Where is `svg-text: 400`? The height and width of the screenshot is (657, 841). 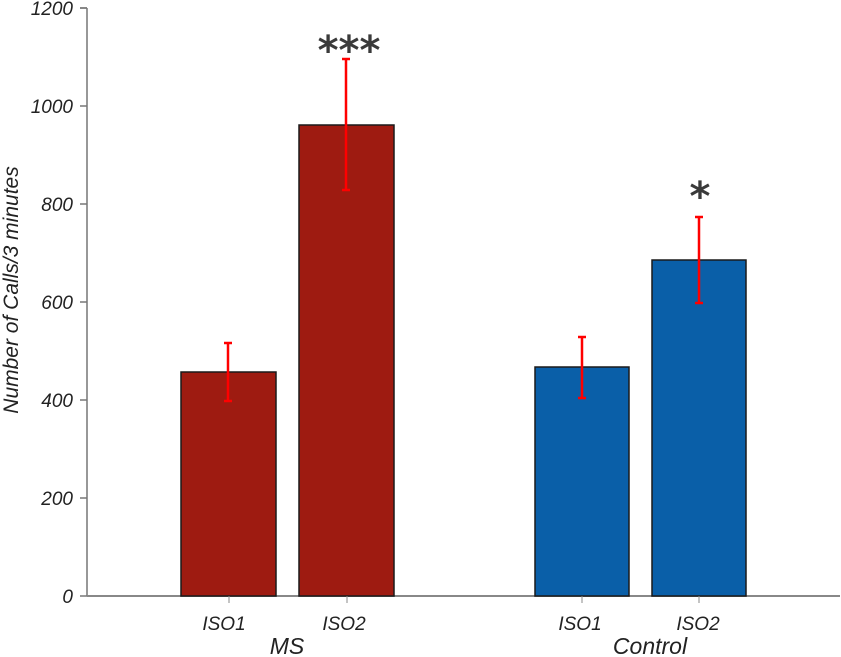 svg-text: 400 is located at coordinates (57, 401).